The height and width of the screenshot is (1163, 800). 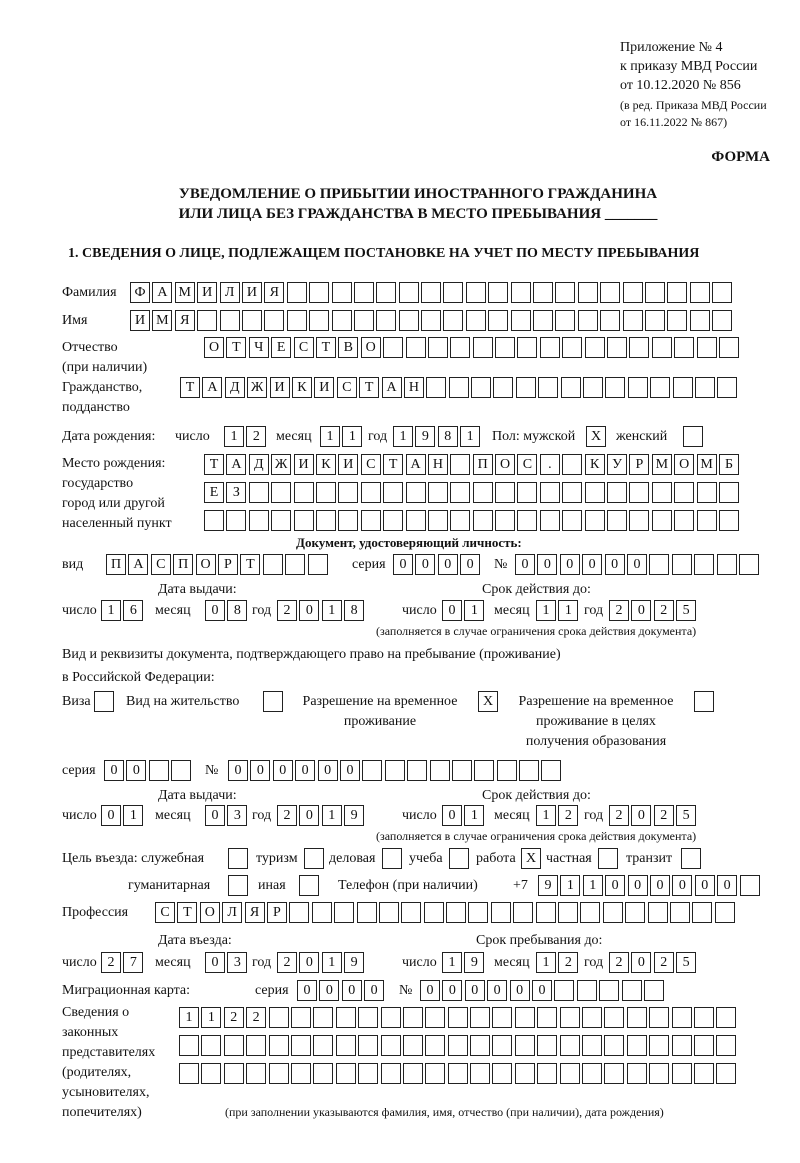 I want to click on purpose-private-checkbox, so click(x=609, y=858).